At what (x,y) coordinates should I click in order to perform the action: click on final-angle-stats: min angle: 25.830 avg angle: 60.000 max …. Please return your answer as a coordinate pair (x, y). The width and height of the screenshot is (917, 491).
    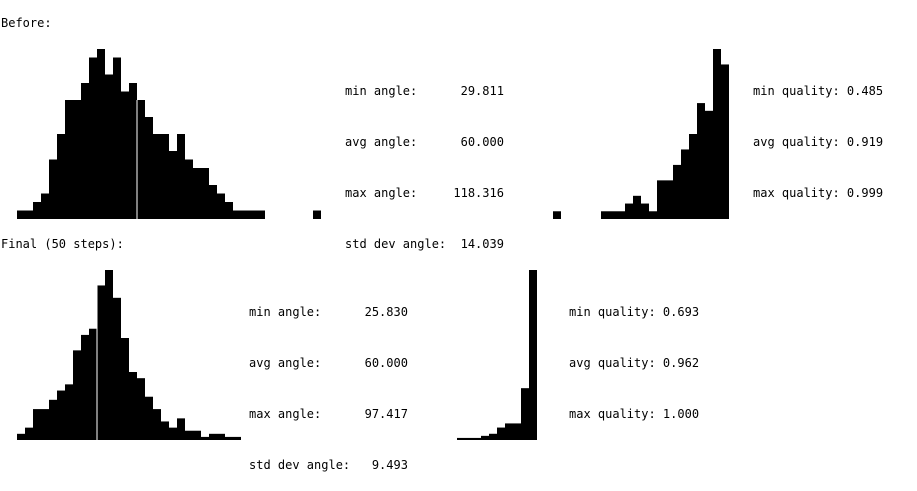
    Looking at the image, I should click on (328, 380).